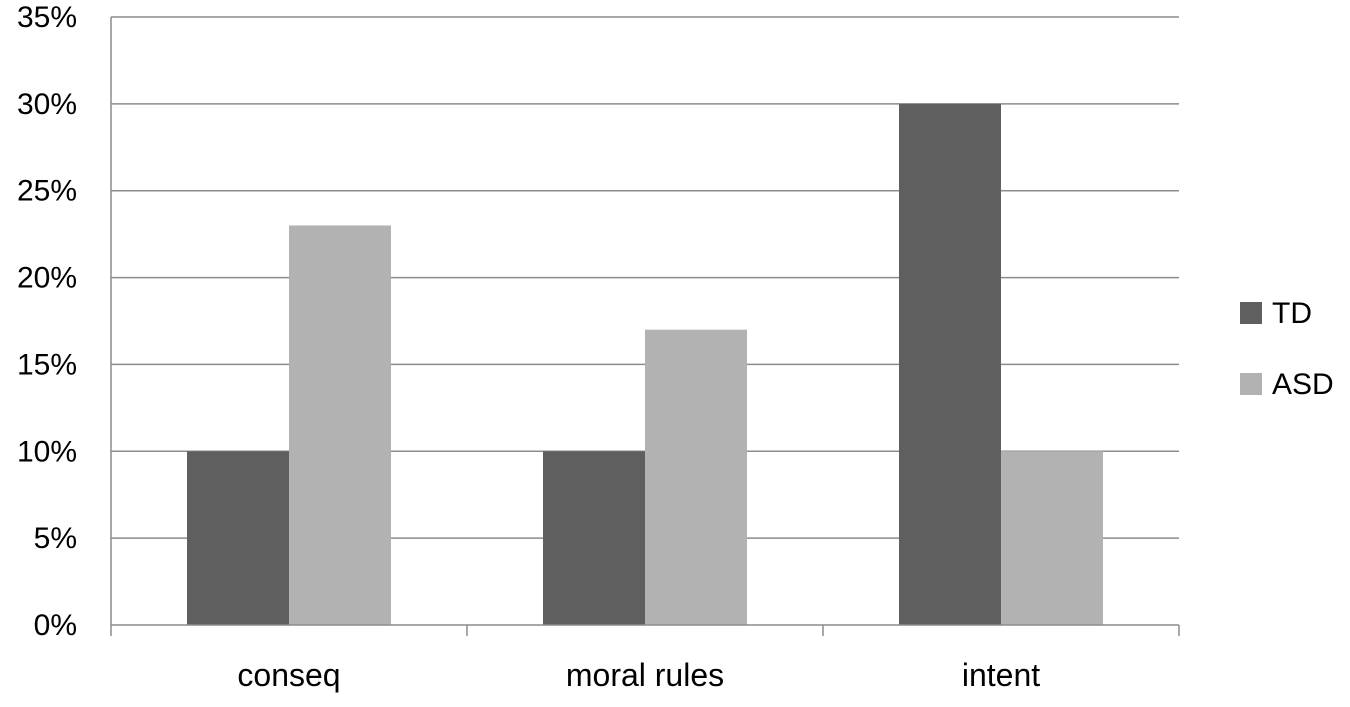 This screenshot has width=1350, height=707. Describe the element at coordinates (1292, 313) in the screenshot. I see `legend-label-td: TD` at that location.